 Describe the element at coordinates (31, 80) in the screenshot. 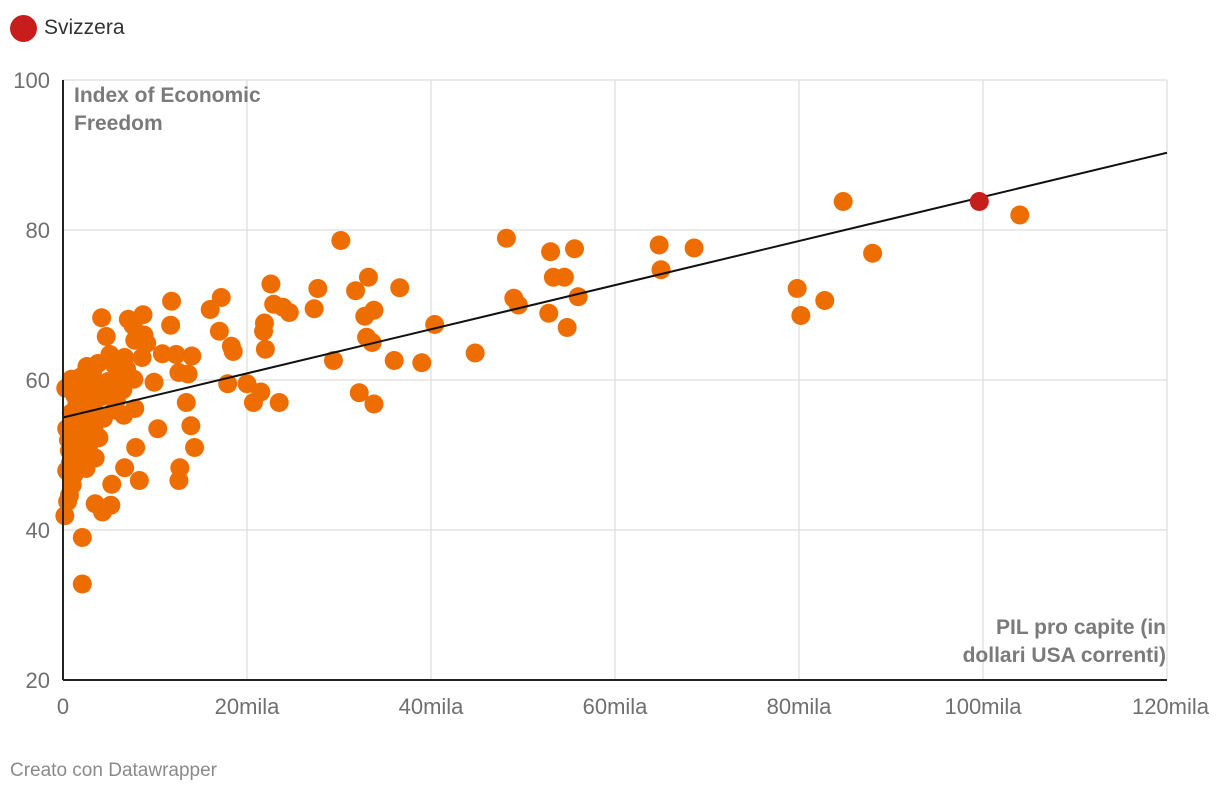

I see `y-tick-label: 100` at that location.